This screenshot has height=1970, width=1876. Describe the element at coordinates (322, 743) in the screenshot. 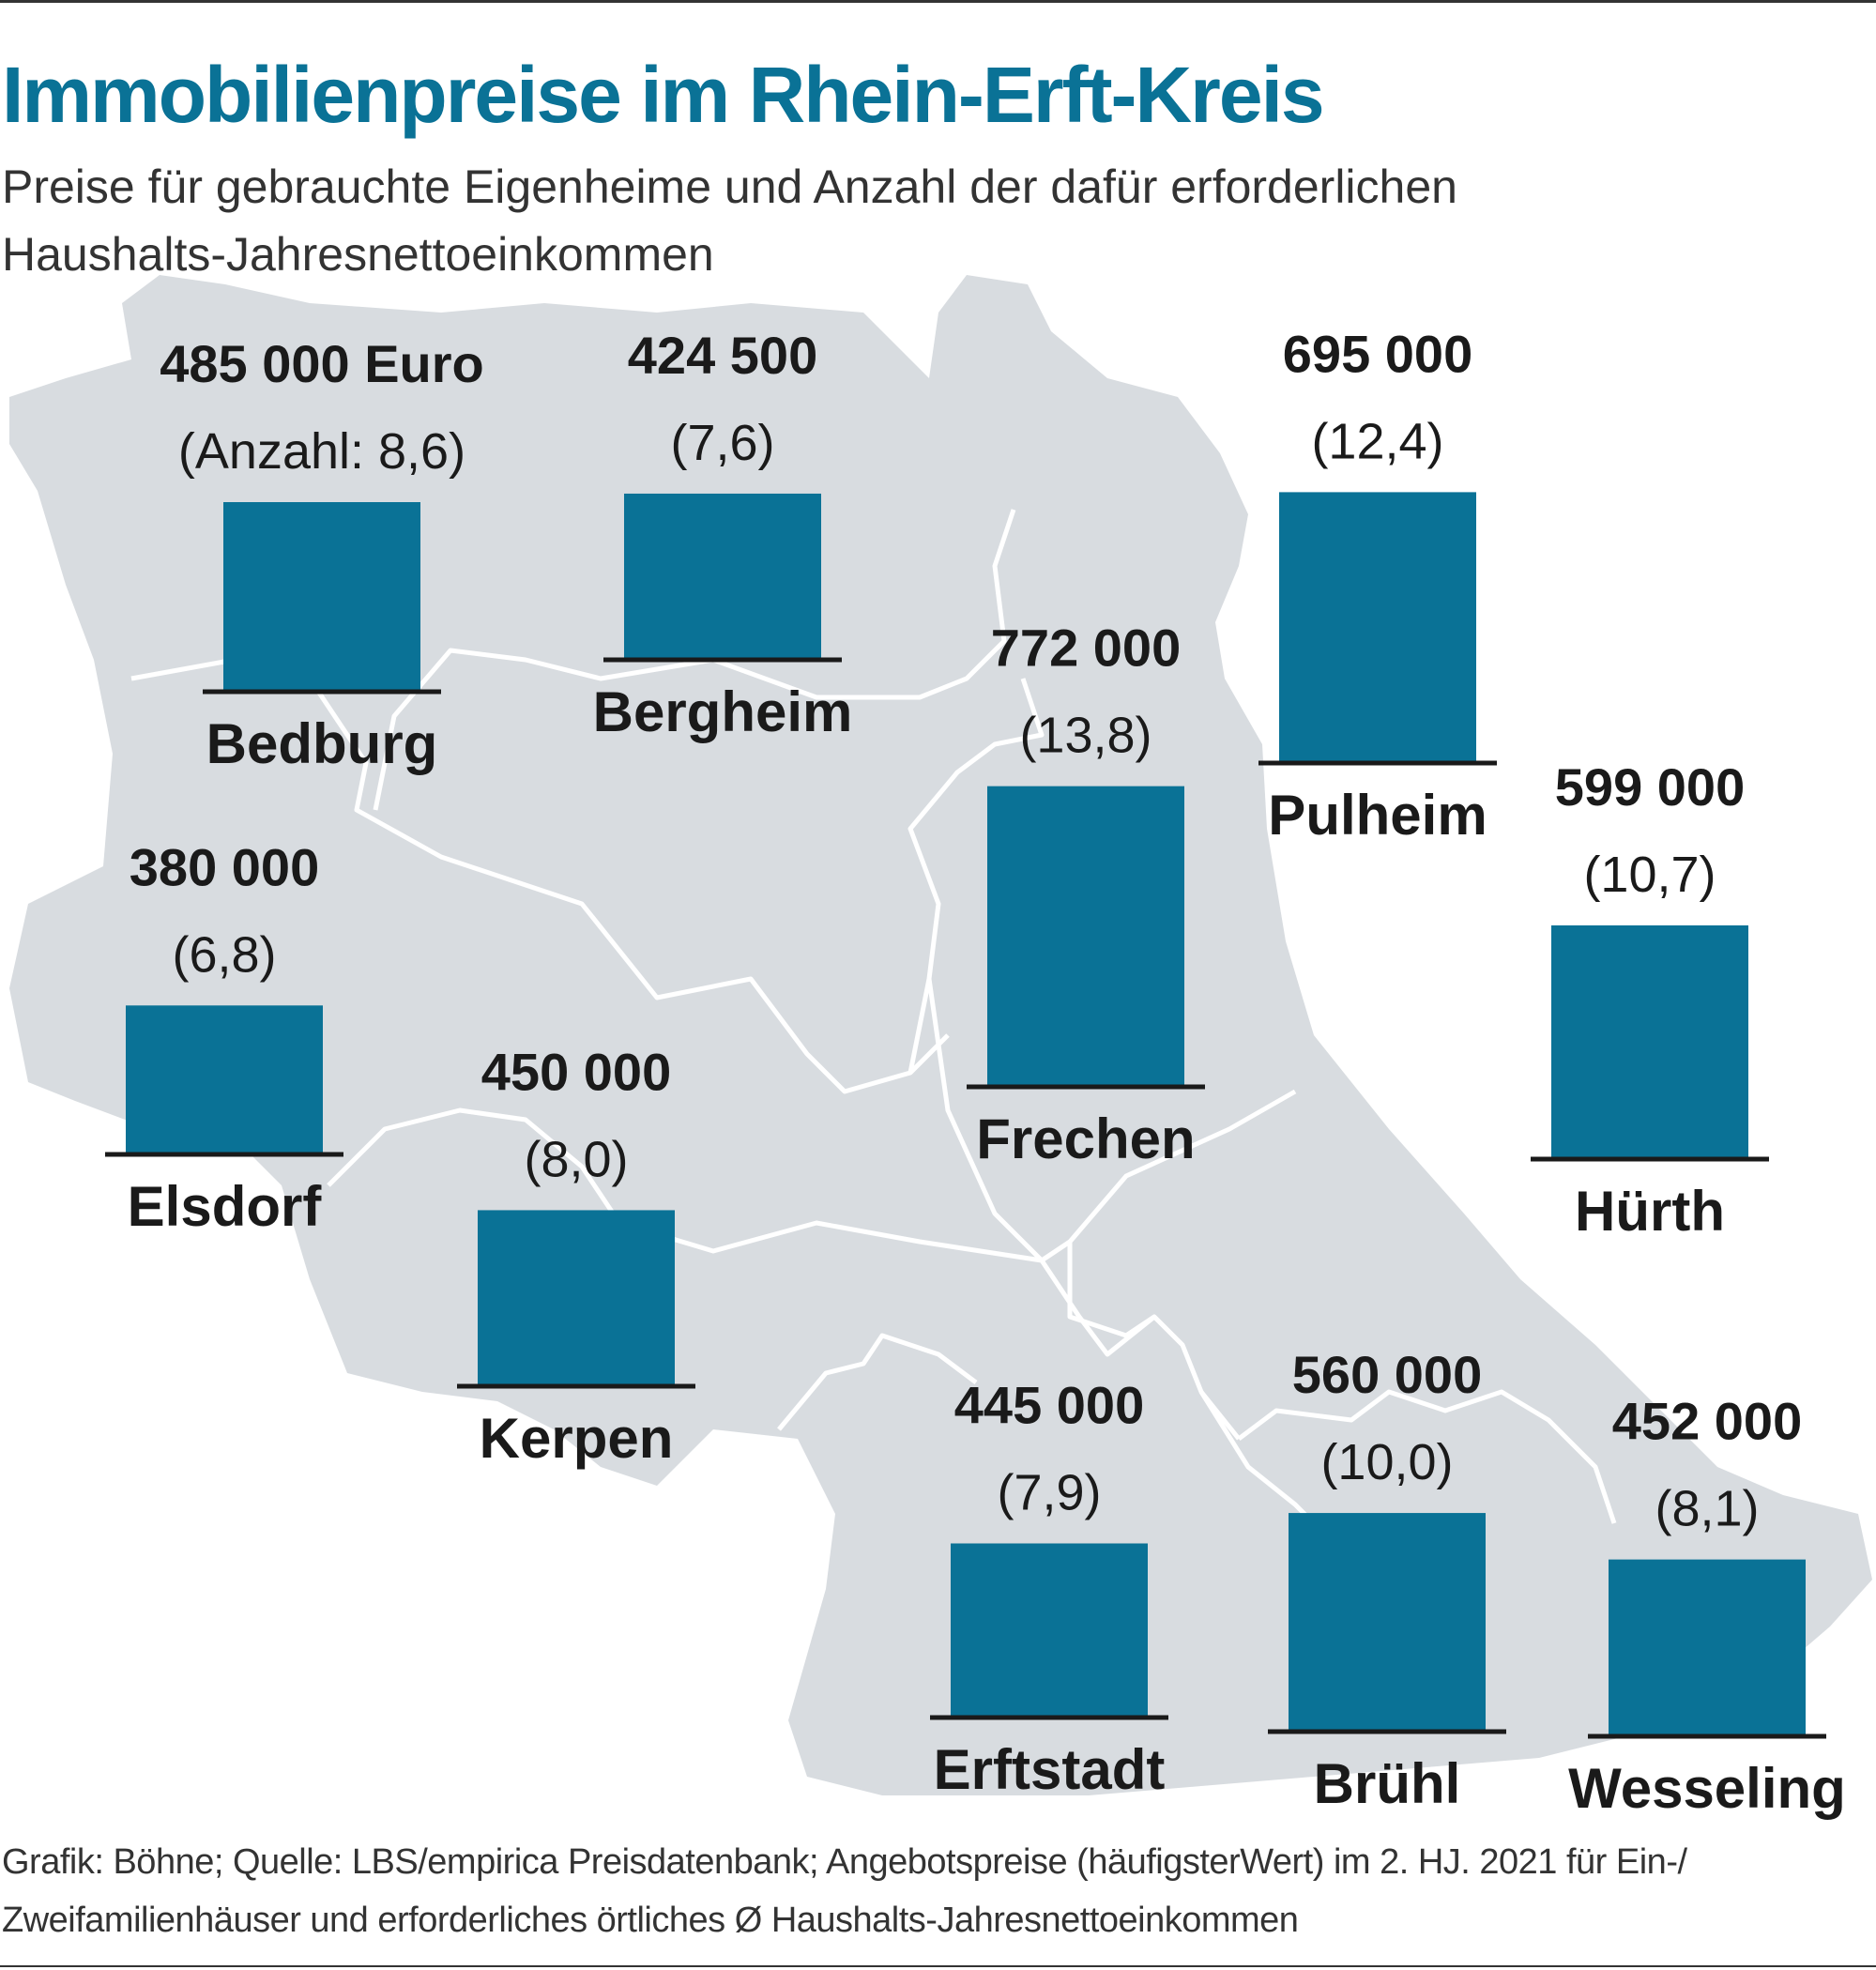

I see `category-label: Bedburg` at that location.